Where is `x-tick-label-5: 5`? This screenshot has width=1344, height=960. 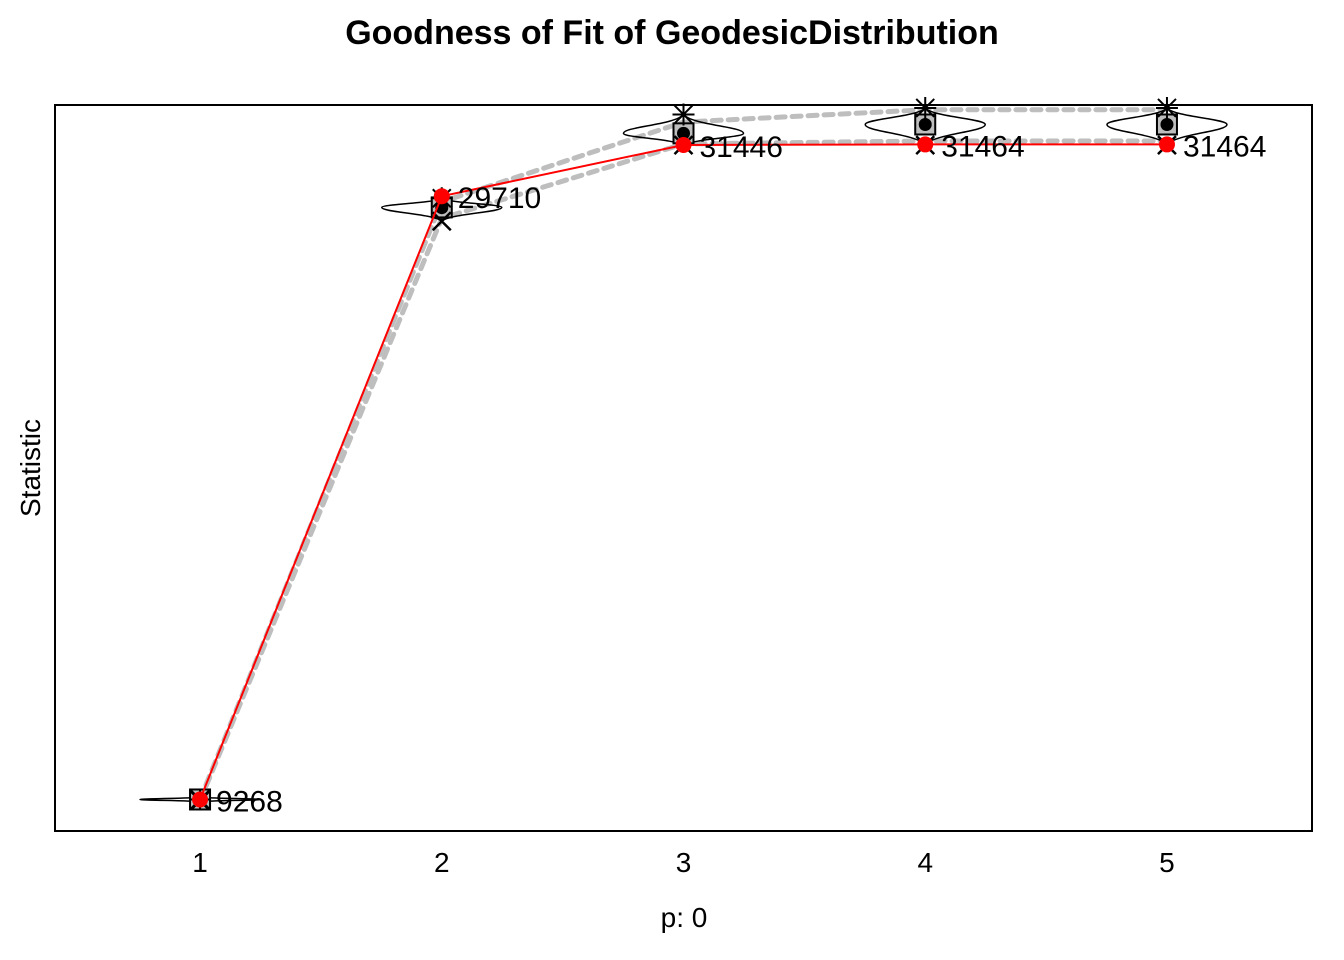
x-tick-label-5: 5 is located at coordinates (1167, 862).